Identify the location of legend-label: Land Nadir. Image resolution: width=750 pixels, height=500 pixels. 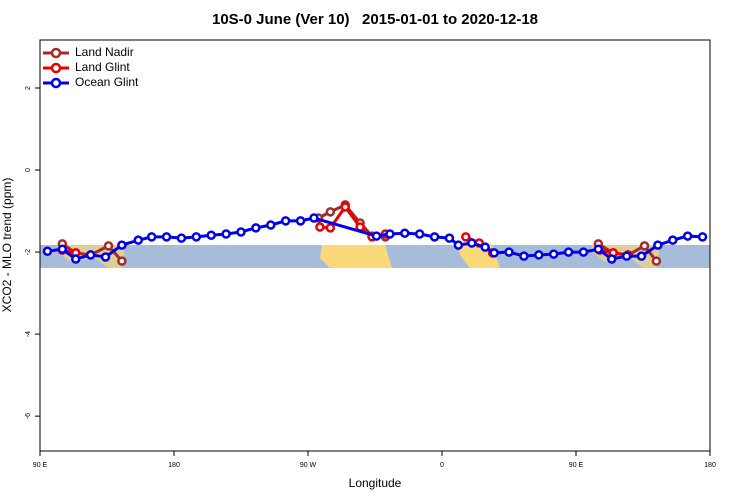
(104, 52).